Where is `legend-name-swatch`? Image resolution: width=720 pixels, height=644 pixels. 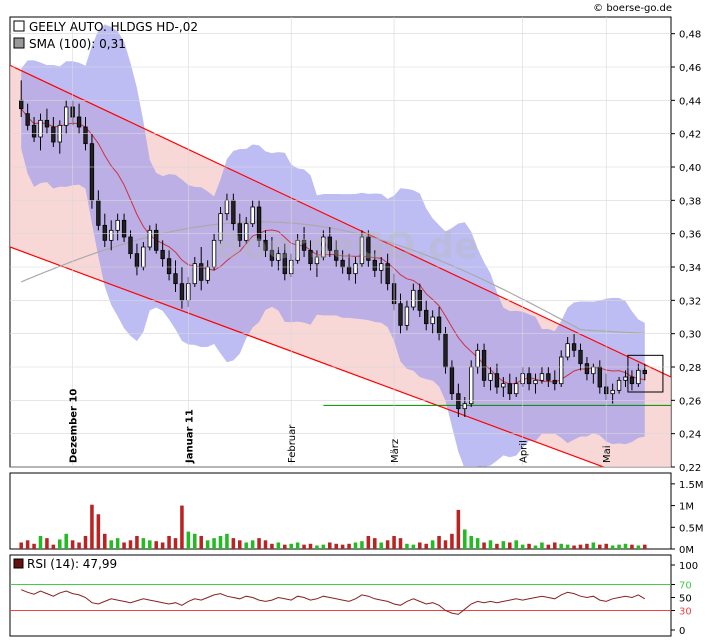 legend-name-swatch is located at coordinates (19, 26).